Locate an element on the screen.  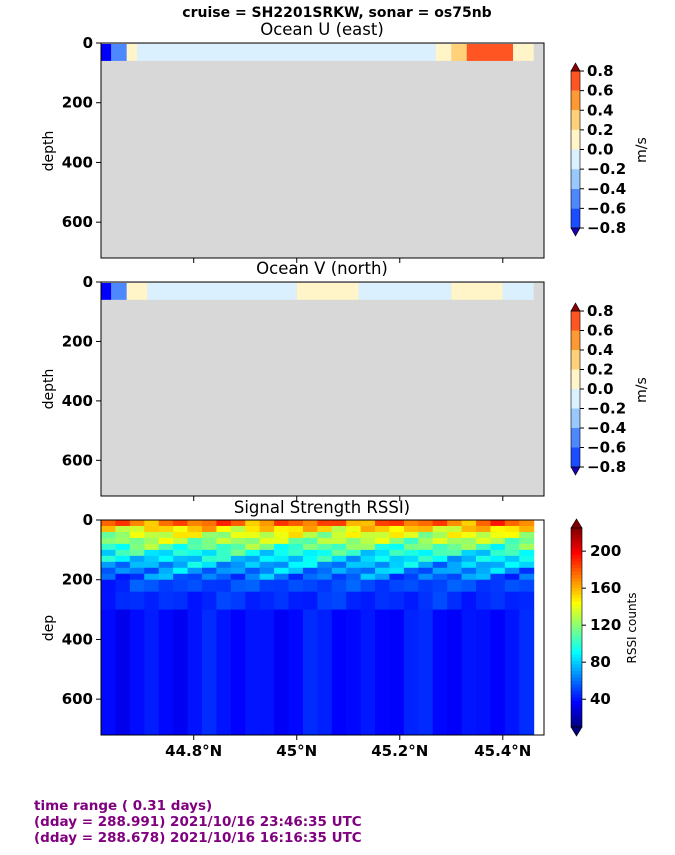
colorbar-tick-label: 0.4 is located at coordinates (600, 110).